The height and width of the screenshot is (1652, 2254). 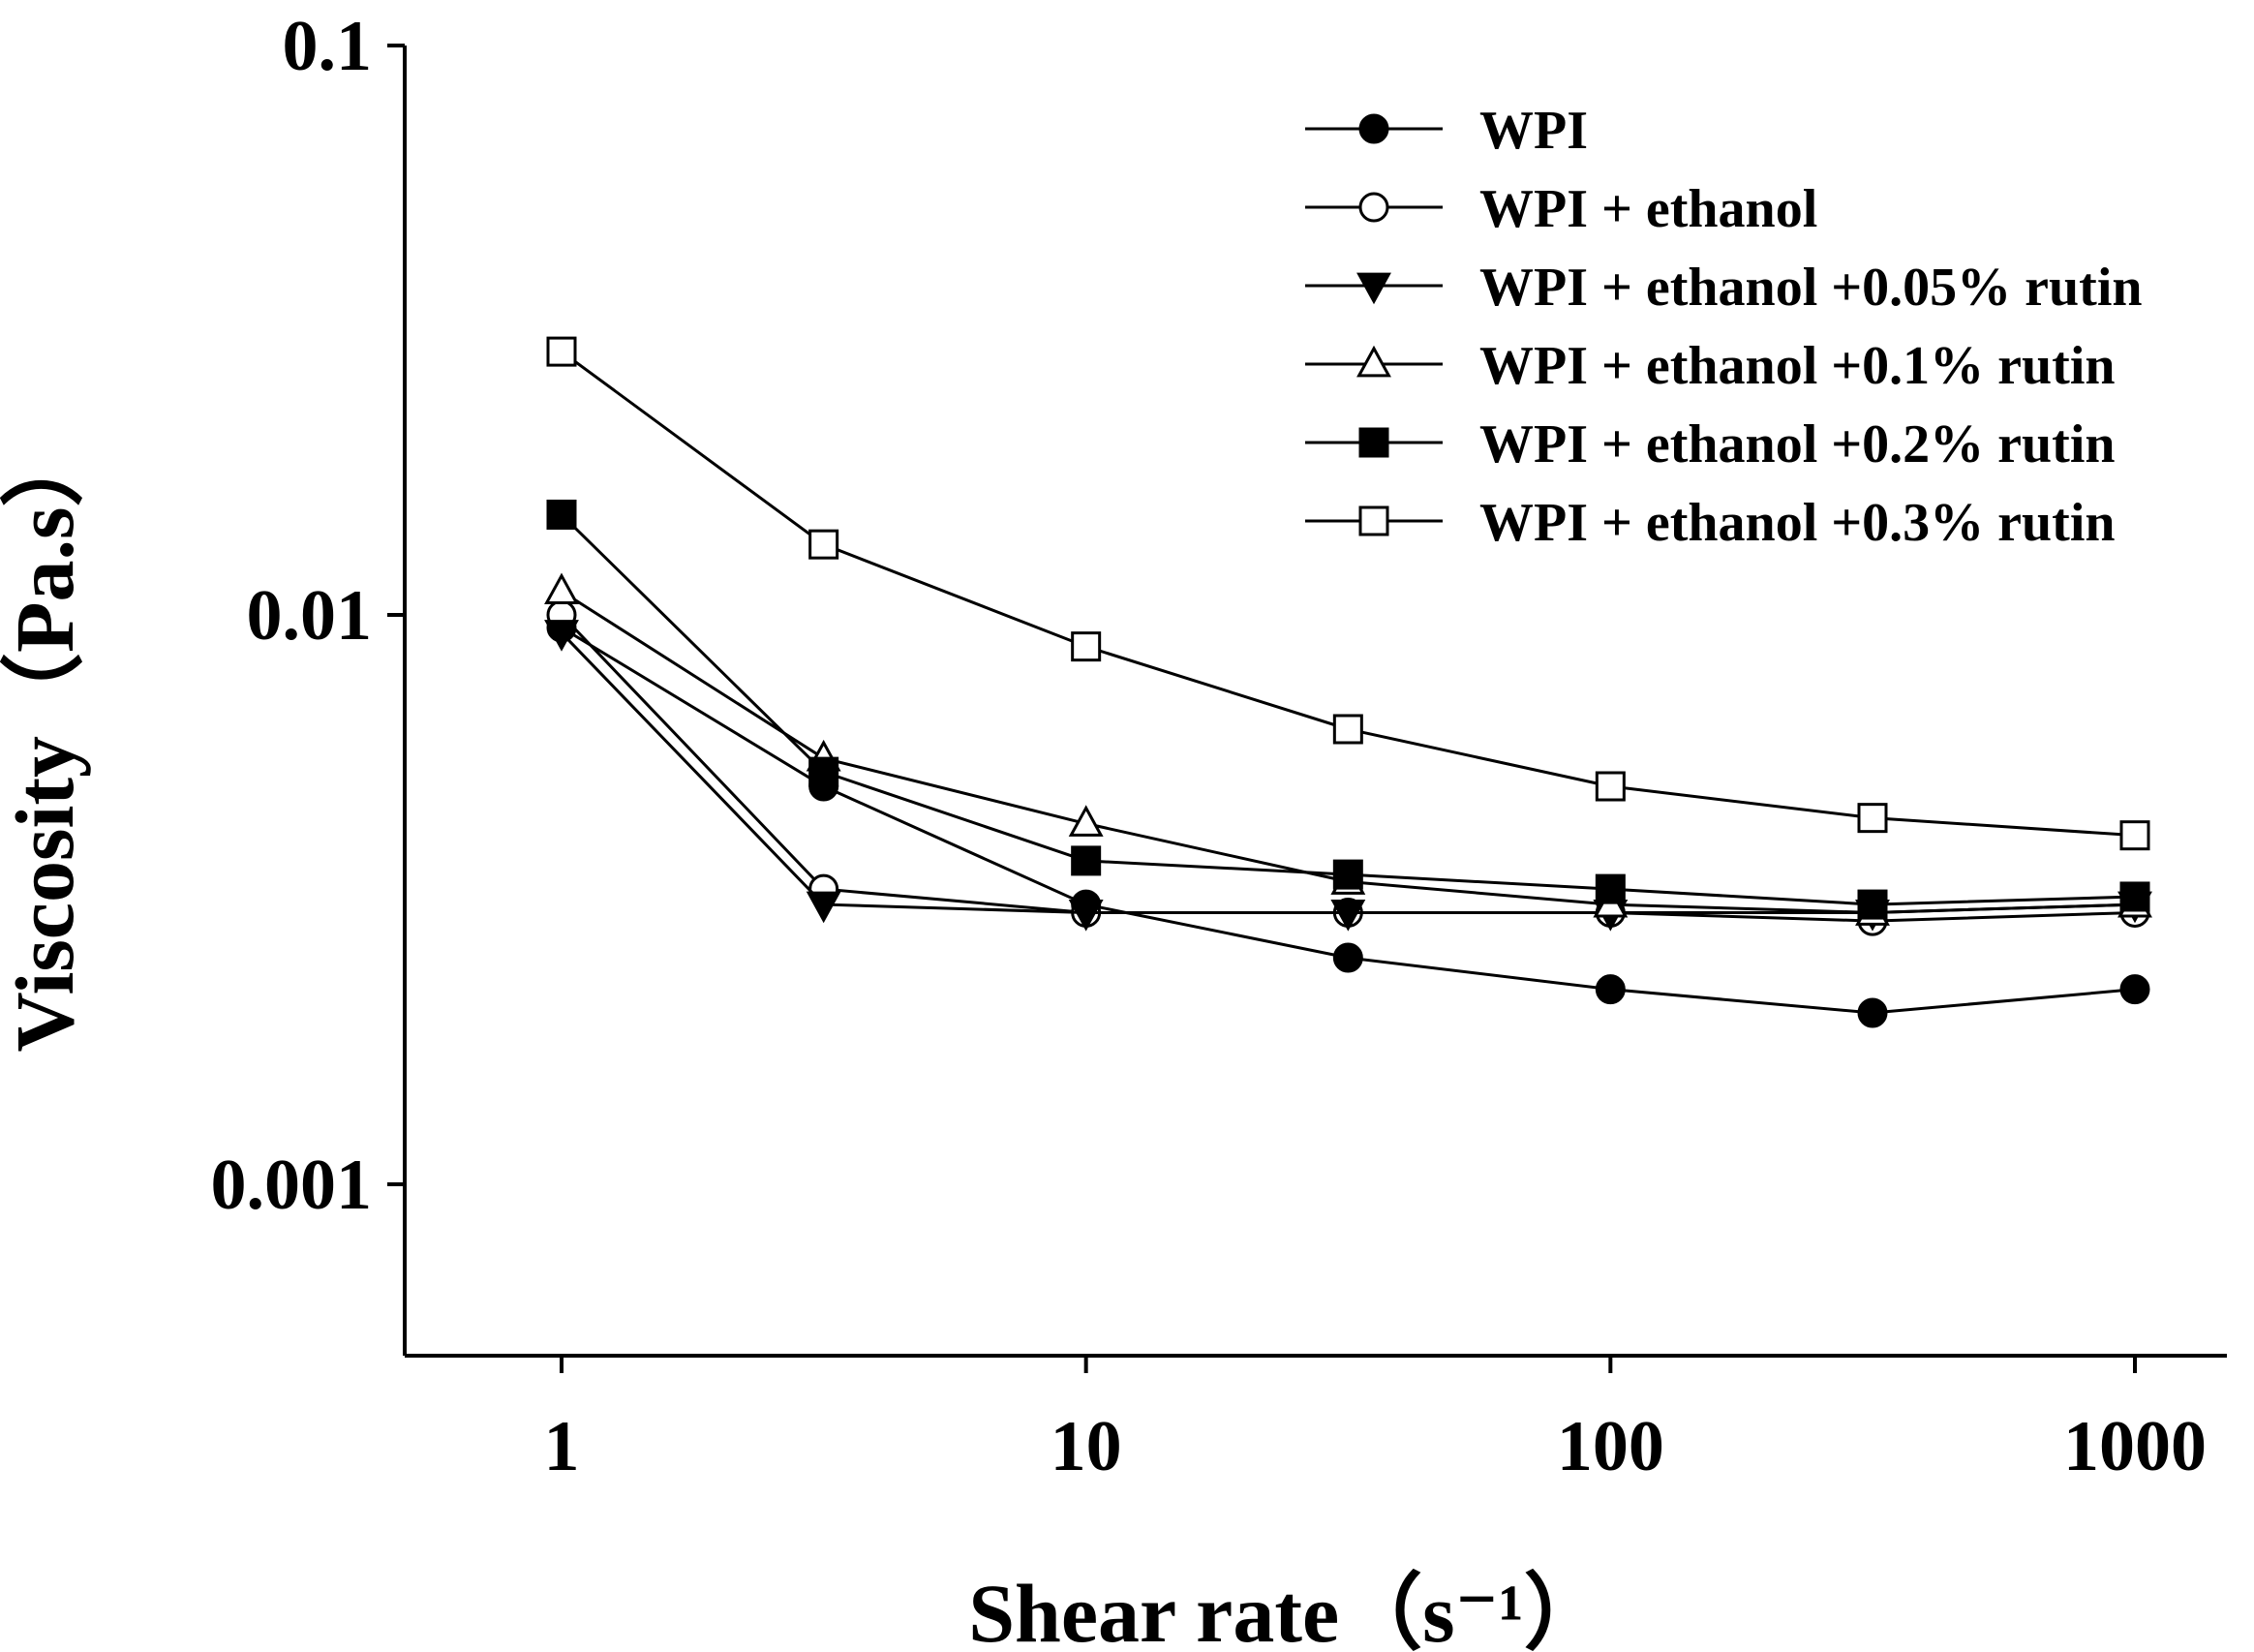 What do you see at coordinates (1610, 1446) in the screenshot?
I see `x-tick-label: 100` at bounding box center [1610, 1446].